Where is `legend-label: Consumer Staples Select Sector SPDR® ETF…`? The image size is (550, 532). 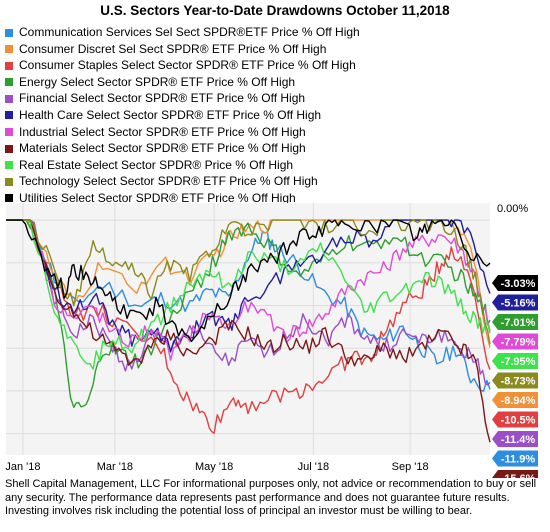 legend-label: Consumer Staples Select Sector SPDR® ETF… is located at coordinates (187, 65).